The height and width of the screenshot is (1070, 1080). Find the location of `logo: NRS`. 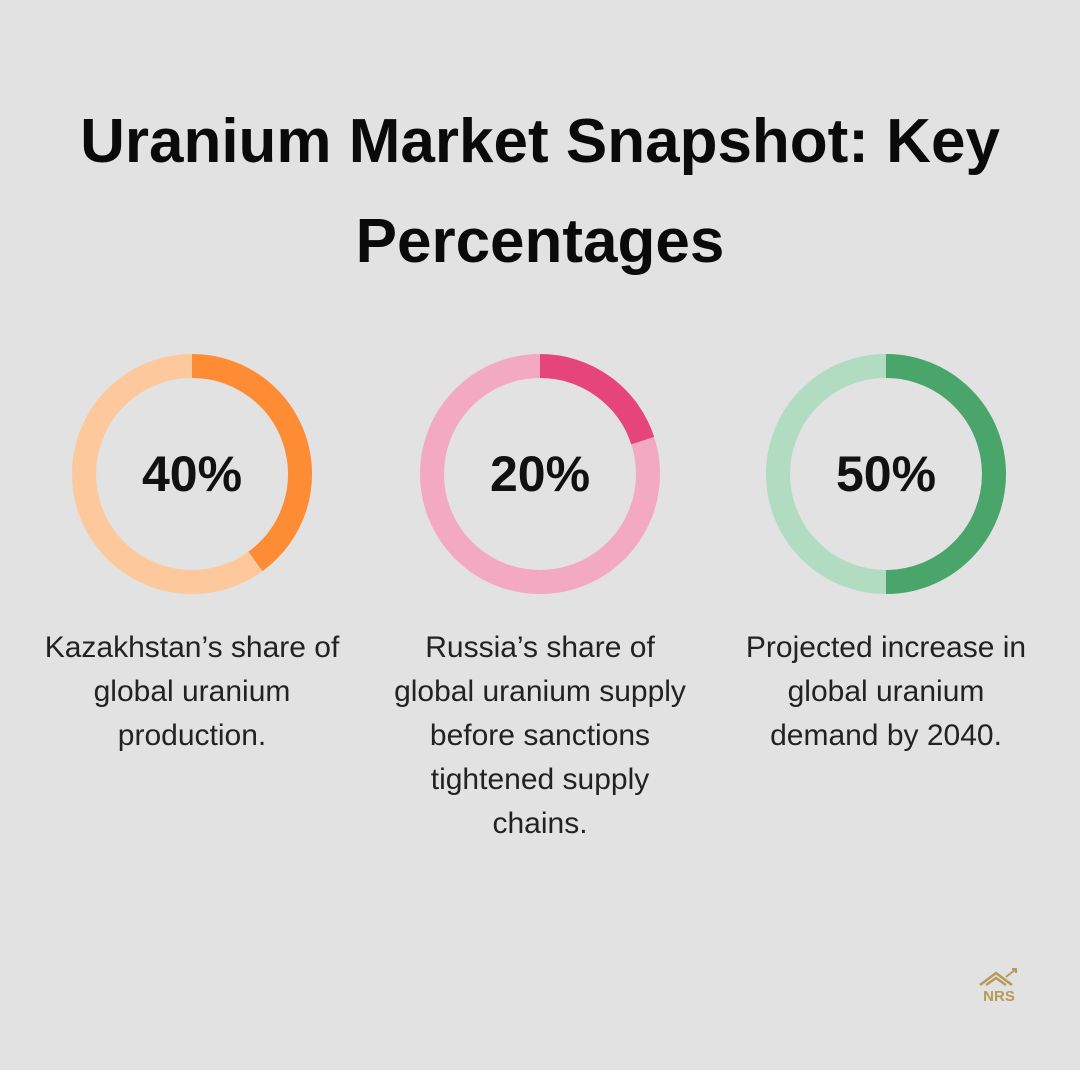

logo: NRS is located at coordinates (998, 986).